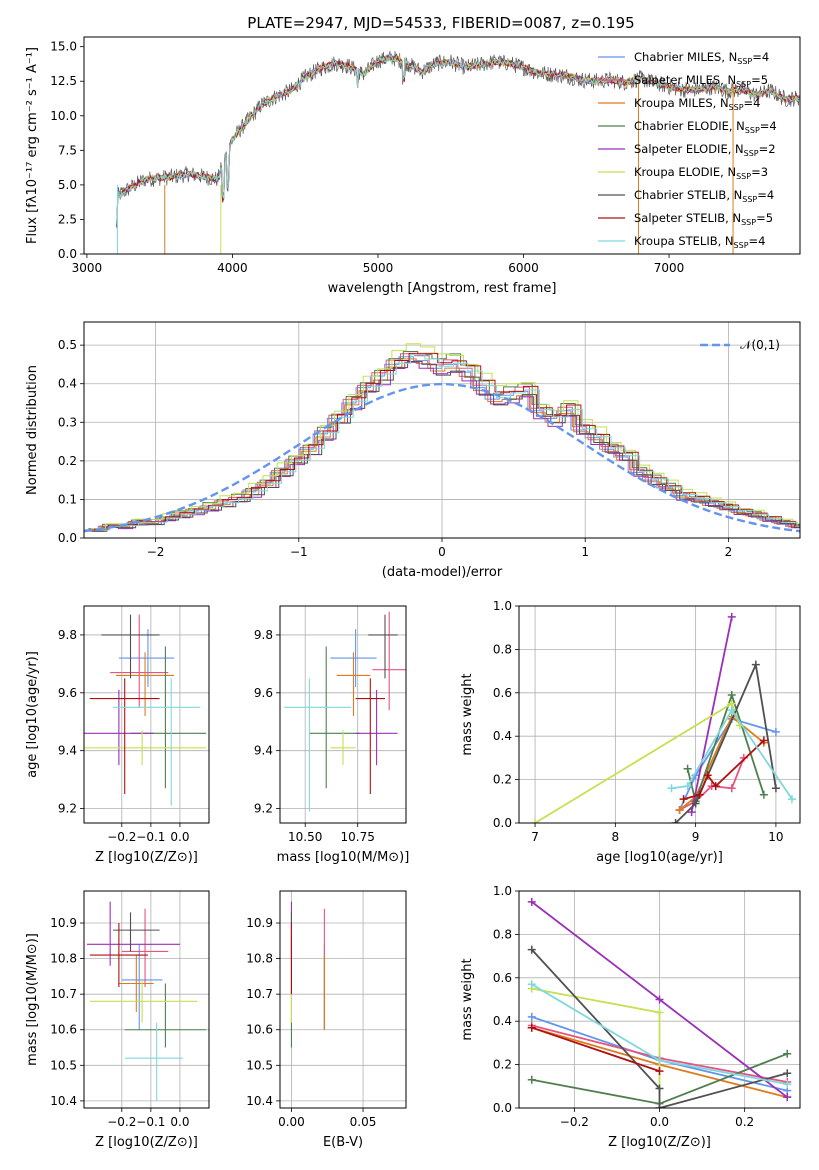  Describe the element at coordinates (259, 994) in the screenshot. I see `y-tick-label: 10.7` at that location.